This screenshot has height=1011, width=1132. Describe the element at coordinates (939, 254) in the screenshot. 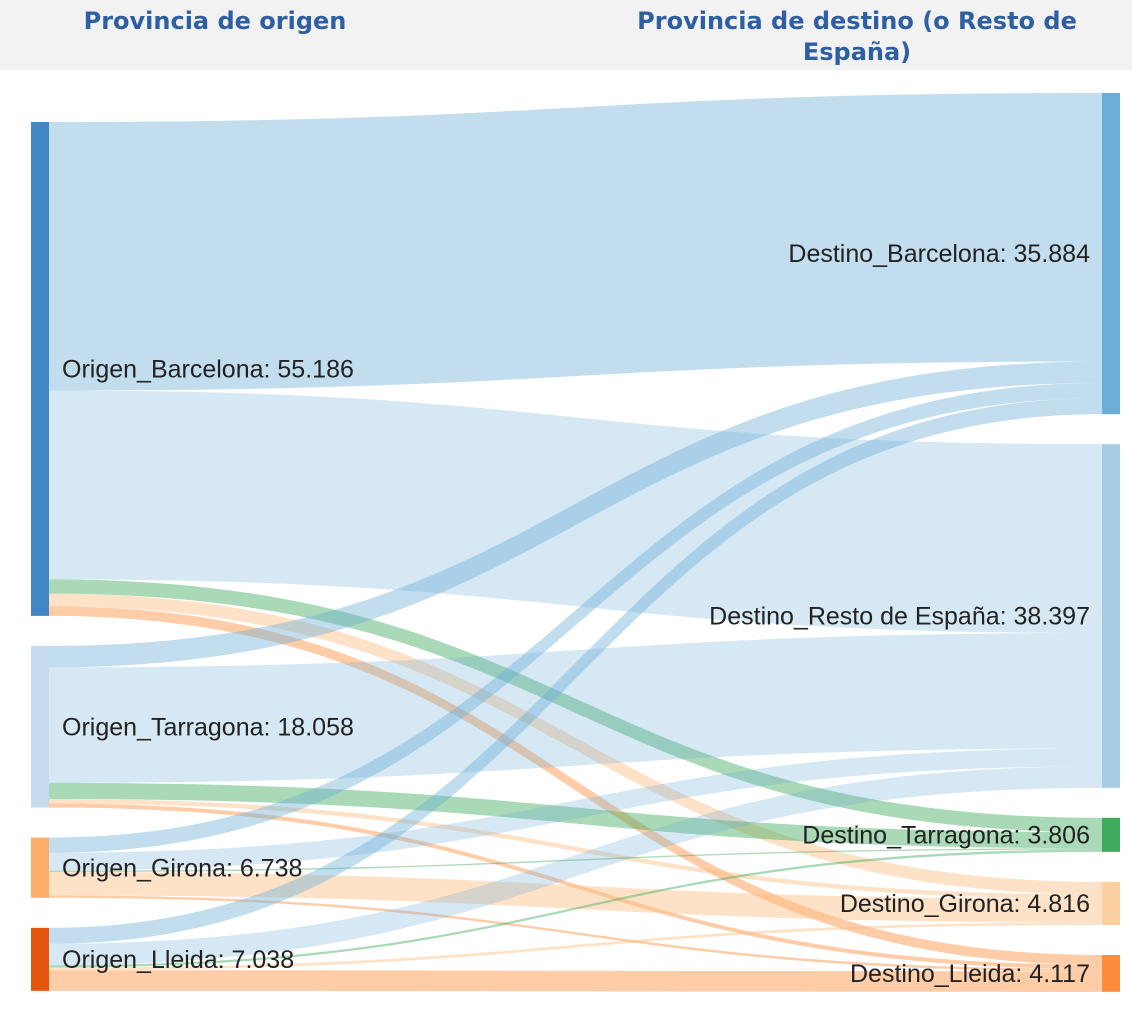

I see `node-label: Destino_Barcelona: 35.884` at that location.